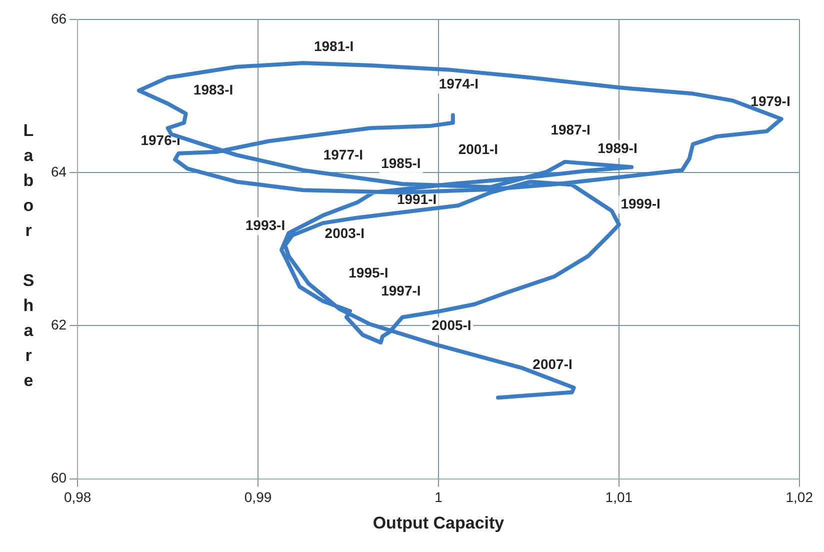 The width and height of the screenshot is (824, 552). Describe the element at coordinates (458, 83) in the screenshot. I see `annotation: 1974-I` at that location.